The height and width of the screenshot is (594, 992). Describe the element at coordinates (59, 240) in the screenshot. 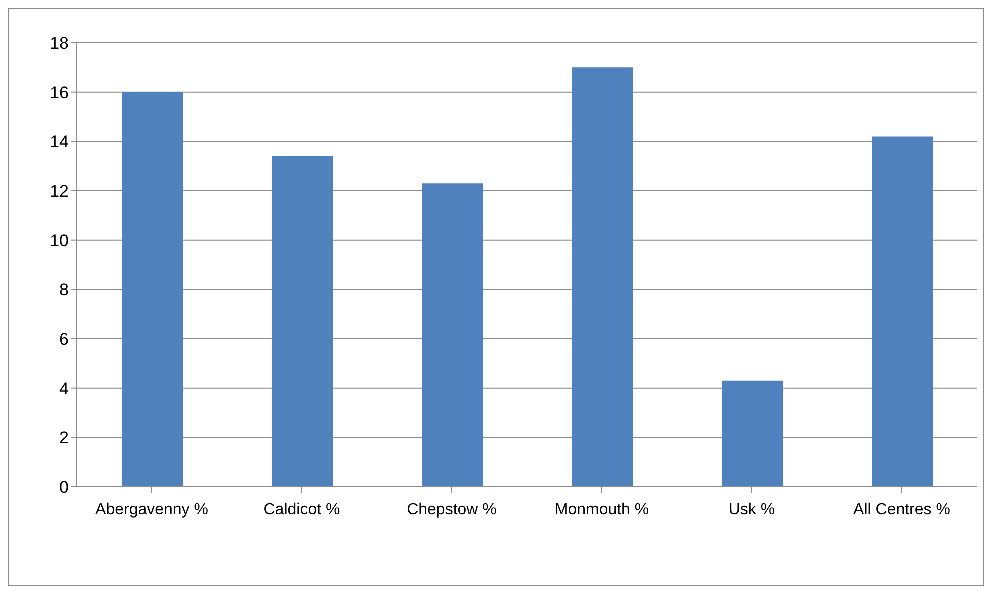

I see `y-tick-label: 10` at that location.